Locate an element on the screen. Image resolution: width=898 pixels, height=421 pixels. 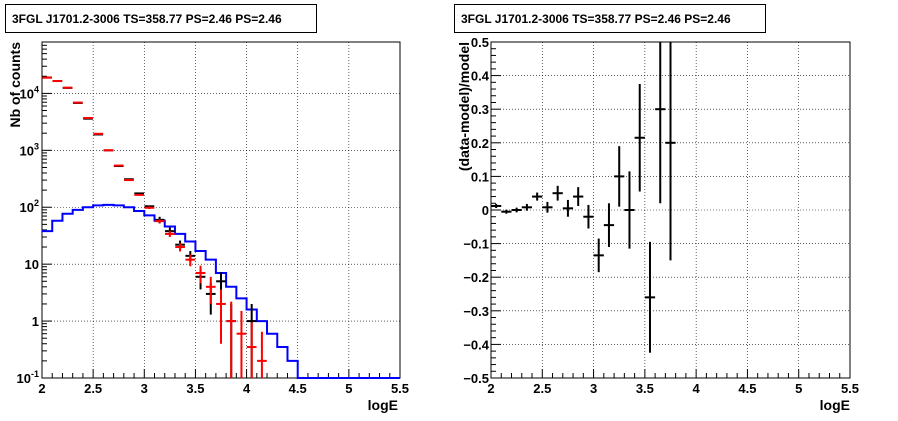
counts-x-tick-label: 4 is located at coordinates (247, 388).